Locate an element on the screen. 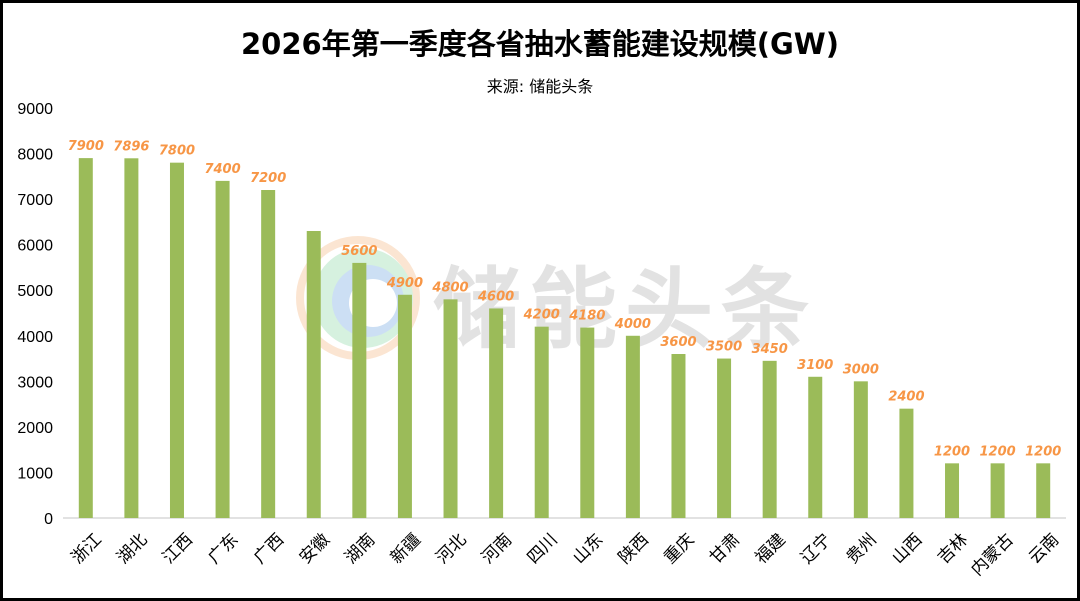 The width and height of the screenshot is (1080, 601). chart-title: 2026年第一季度各省抽水蓄能建设规模(GW) is located at coordinates (539, 44).